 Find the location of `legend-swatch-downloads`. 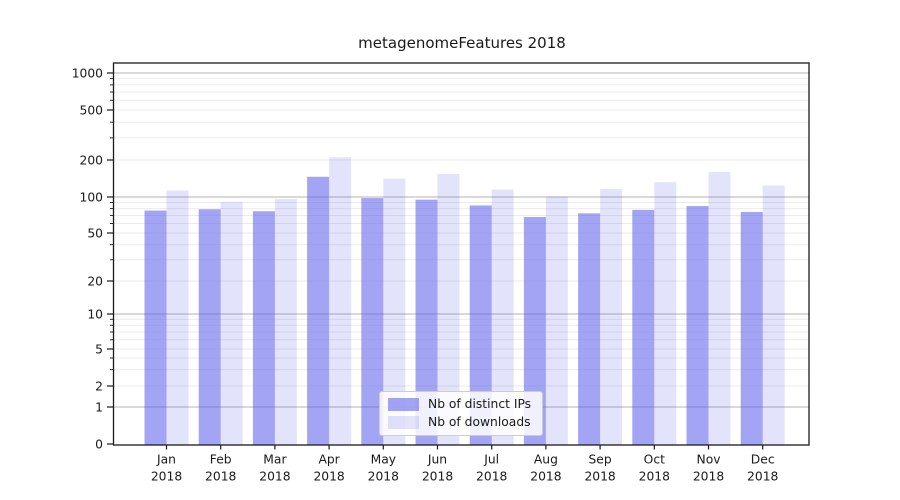

legend-swatch-downloads is located at coordinates (403, 422).